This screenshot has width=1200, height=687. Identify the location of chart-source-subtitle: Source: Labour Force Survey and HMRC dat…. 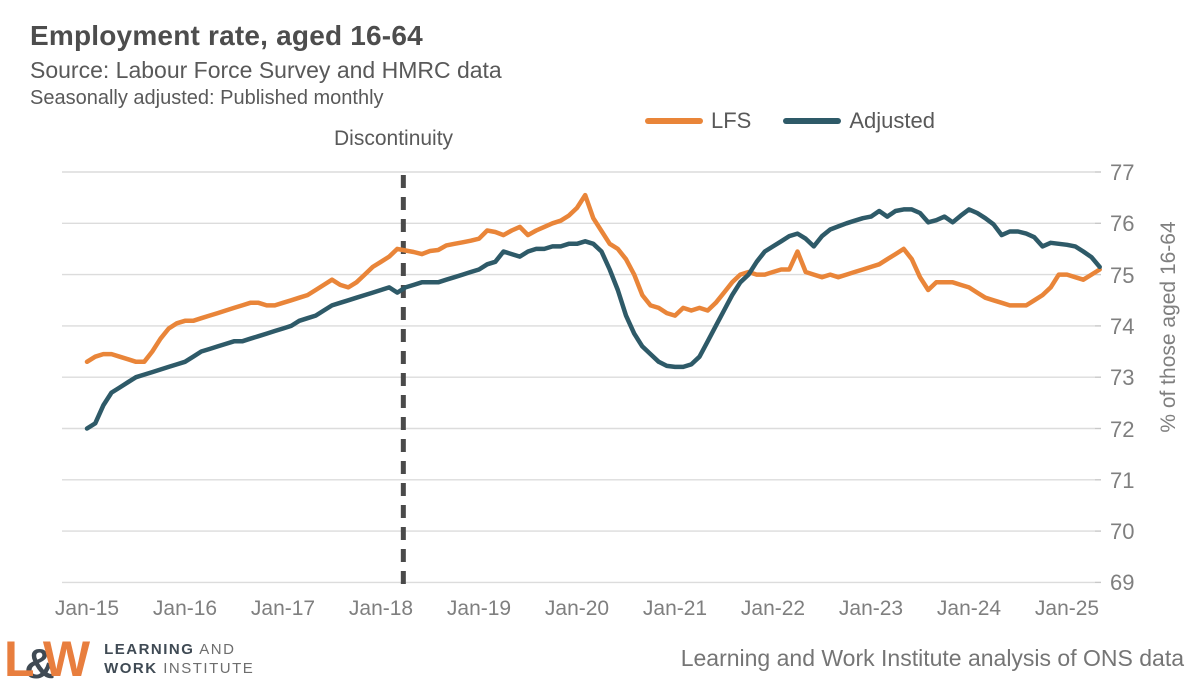
(266, 70).